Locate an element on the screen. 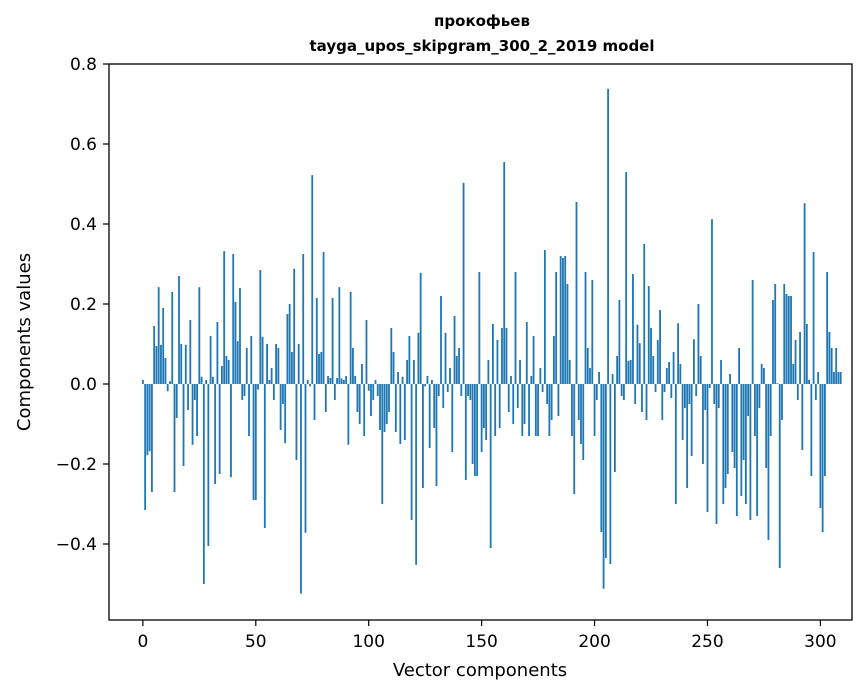 This screenshot has height=696, width=867. y-tick-label: 0.2 is located at coordinates (83, 305).